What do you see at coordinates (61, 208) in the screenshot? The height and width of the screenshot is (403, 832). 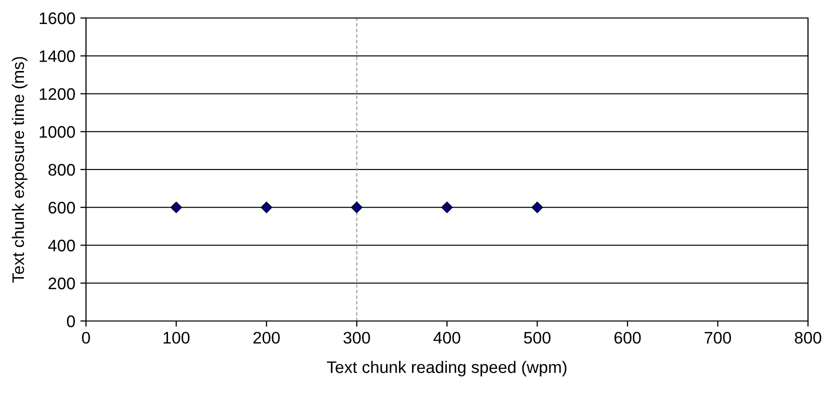 I see `y-tick-label: 600` at bounding box center [61, 208].